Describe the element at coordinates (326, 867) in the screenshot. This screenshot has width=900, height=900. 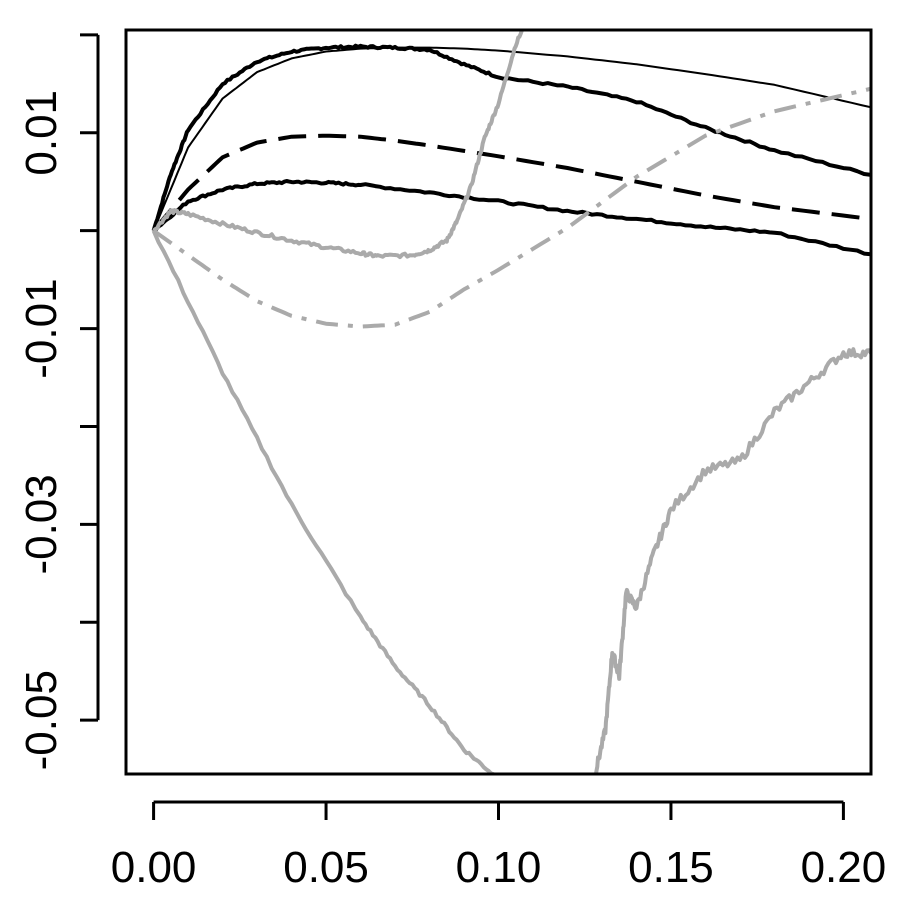
I see `x-tick-label: 0.05` at that location.